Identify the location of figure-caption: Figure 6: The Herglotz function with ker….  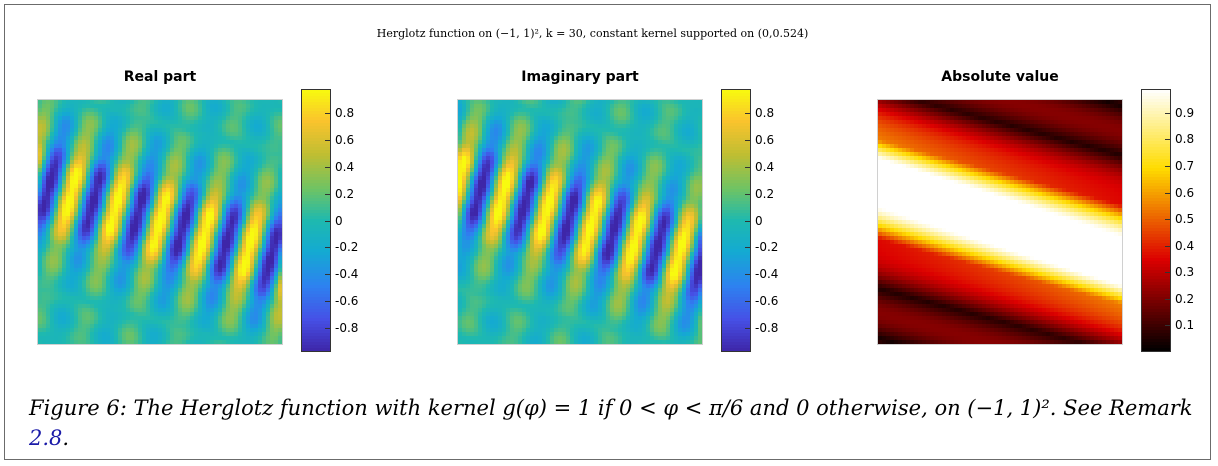
(618, 423).